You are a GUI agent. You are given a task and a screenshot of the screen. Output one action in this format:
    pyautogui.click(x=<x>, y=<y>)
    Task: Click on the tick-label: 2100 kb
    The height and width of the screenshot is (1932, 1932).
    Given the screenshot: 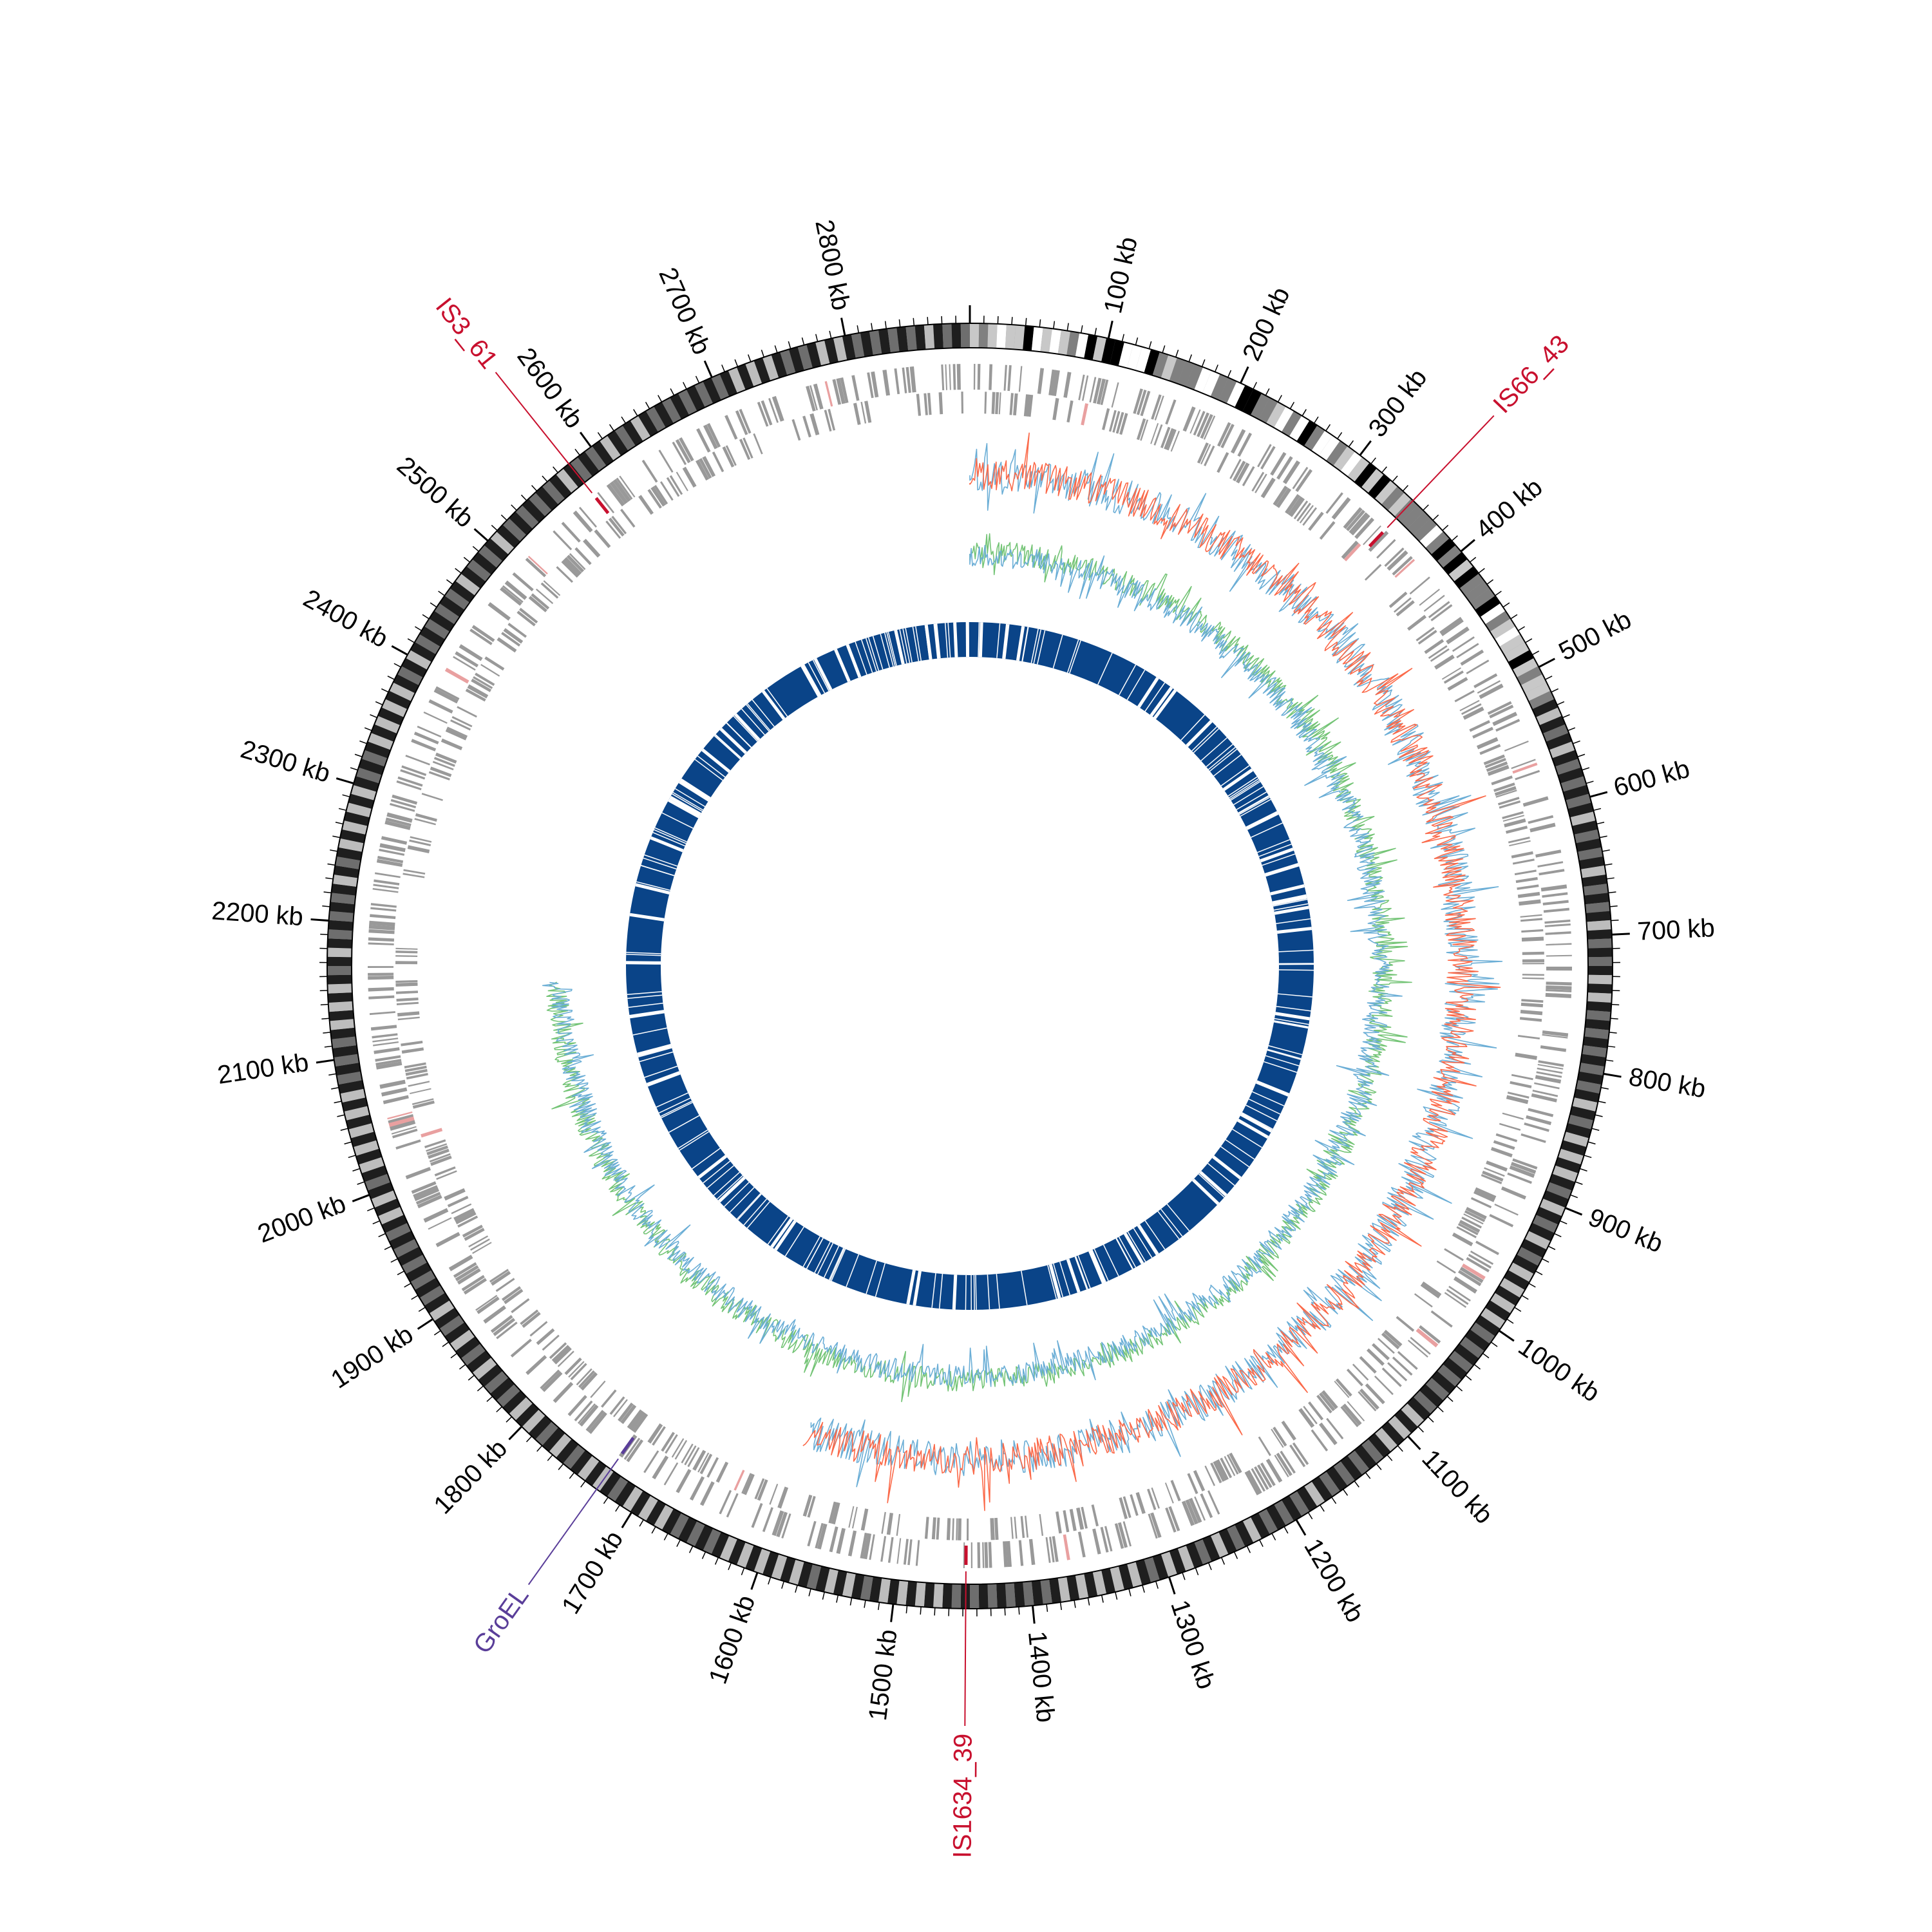 What is the action you would take?
    pyautogui.click(x=263, y=1069)
    